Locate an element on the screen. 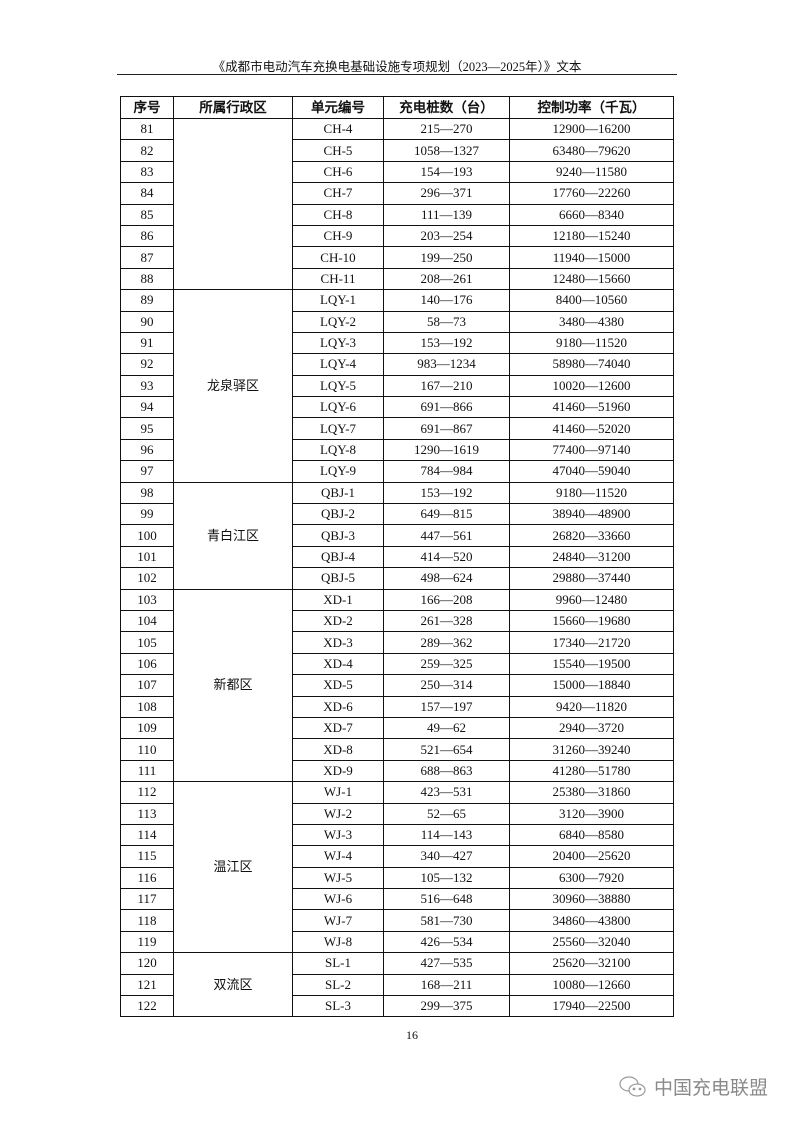 The width and height of the screenshot is (793, 1122). table-row: 106 XD-4 259—325 15540—19500 is located at coordinates (397, 664).